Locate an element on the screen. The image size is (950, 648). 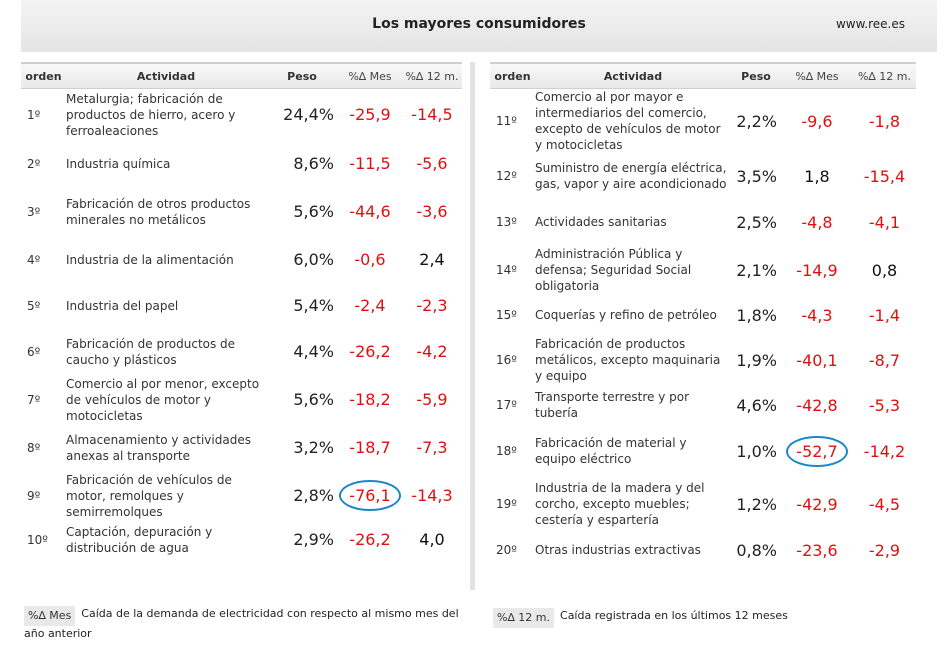
row-peso: 2,1% is located at coordinates (756, 270).